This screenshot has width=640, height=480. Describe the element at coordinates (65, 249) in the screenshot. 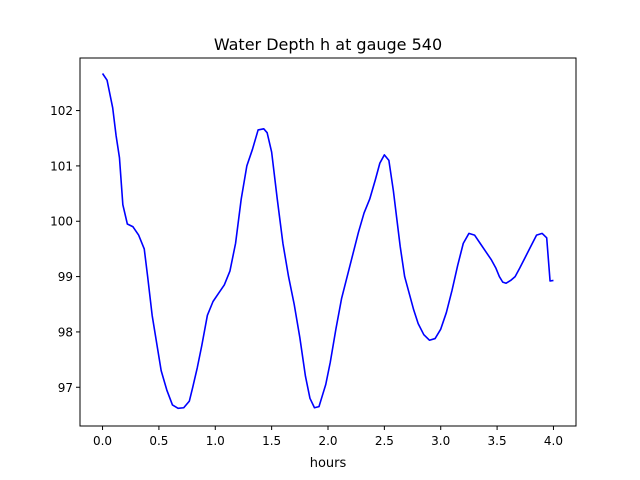

I see `y-axis: 97 98 99 100 101 102` at that location.